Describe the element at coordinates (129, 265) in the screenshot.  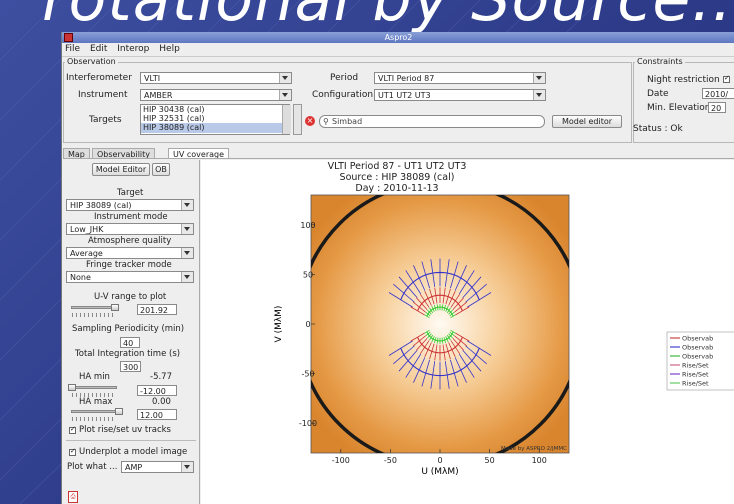
I see `fringe-tracker-label: Fringe tracker mode` at that location.